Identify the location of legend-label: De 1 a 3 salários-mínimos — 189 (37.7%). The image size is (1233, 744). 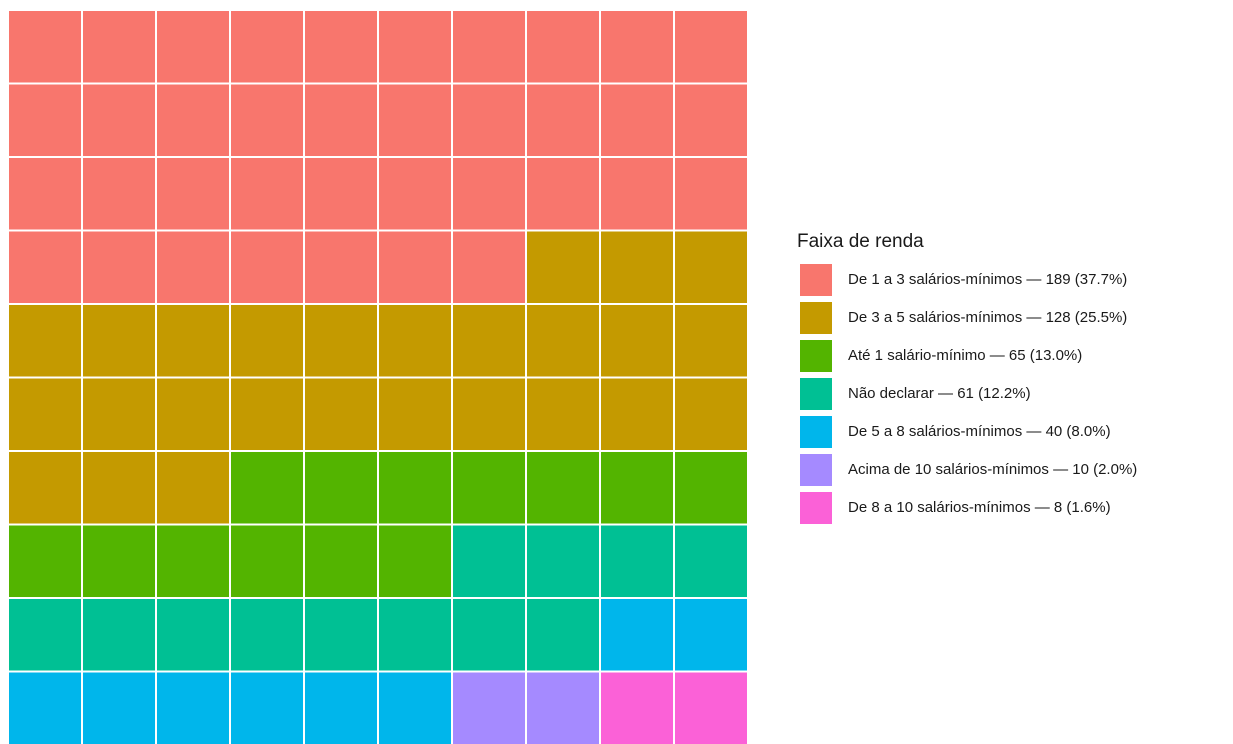
(987, 279).